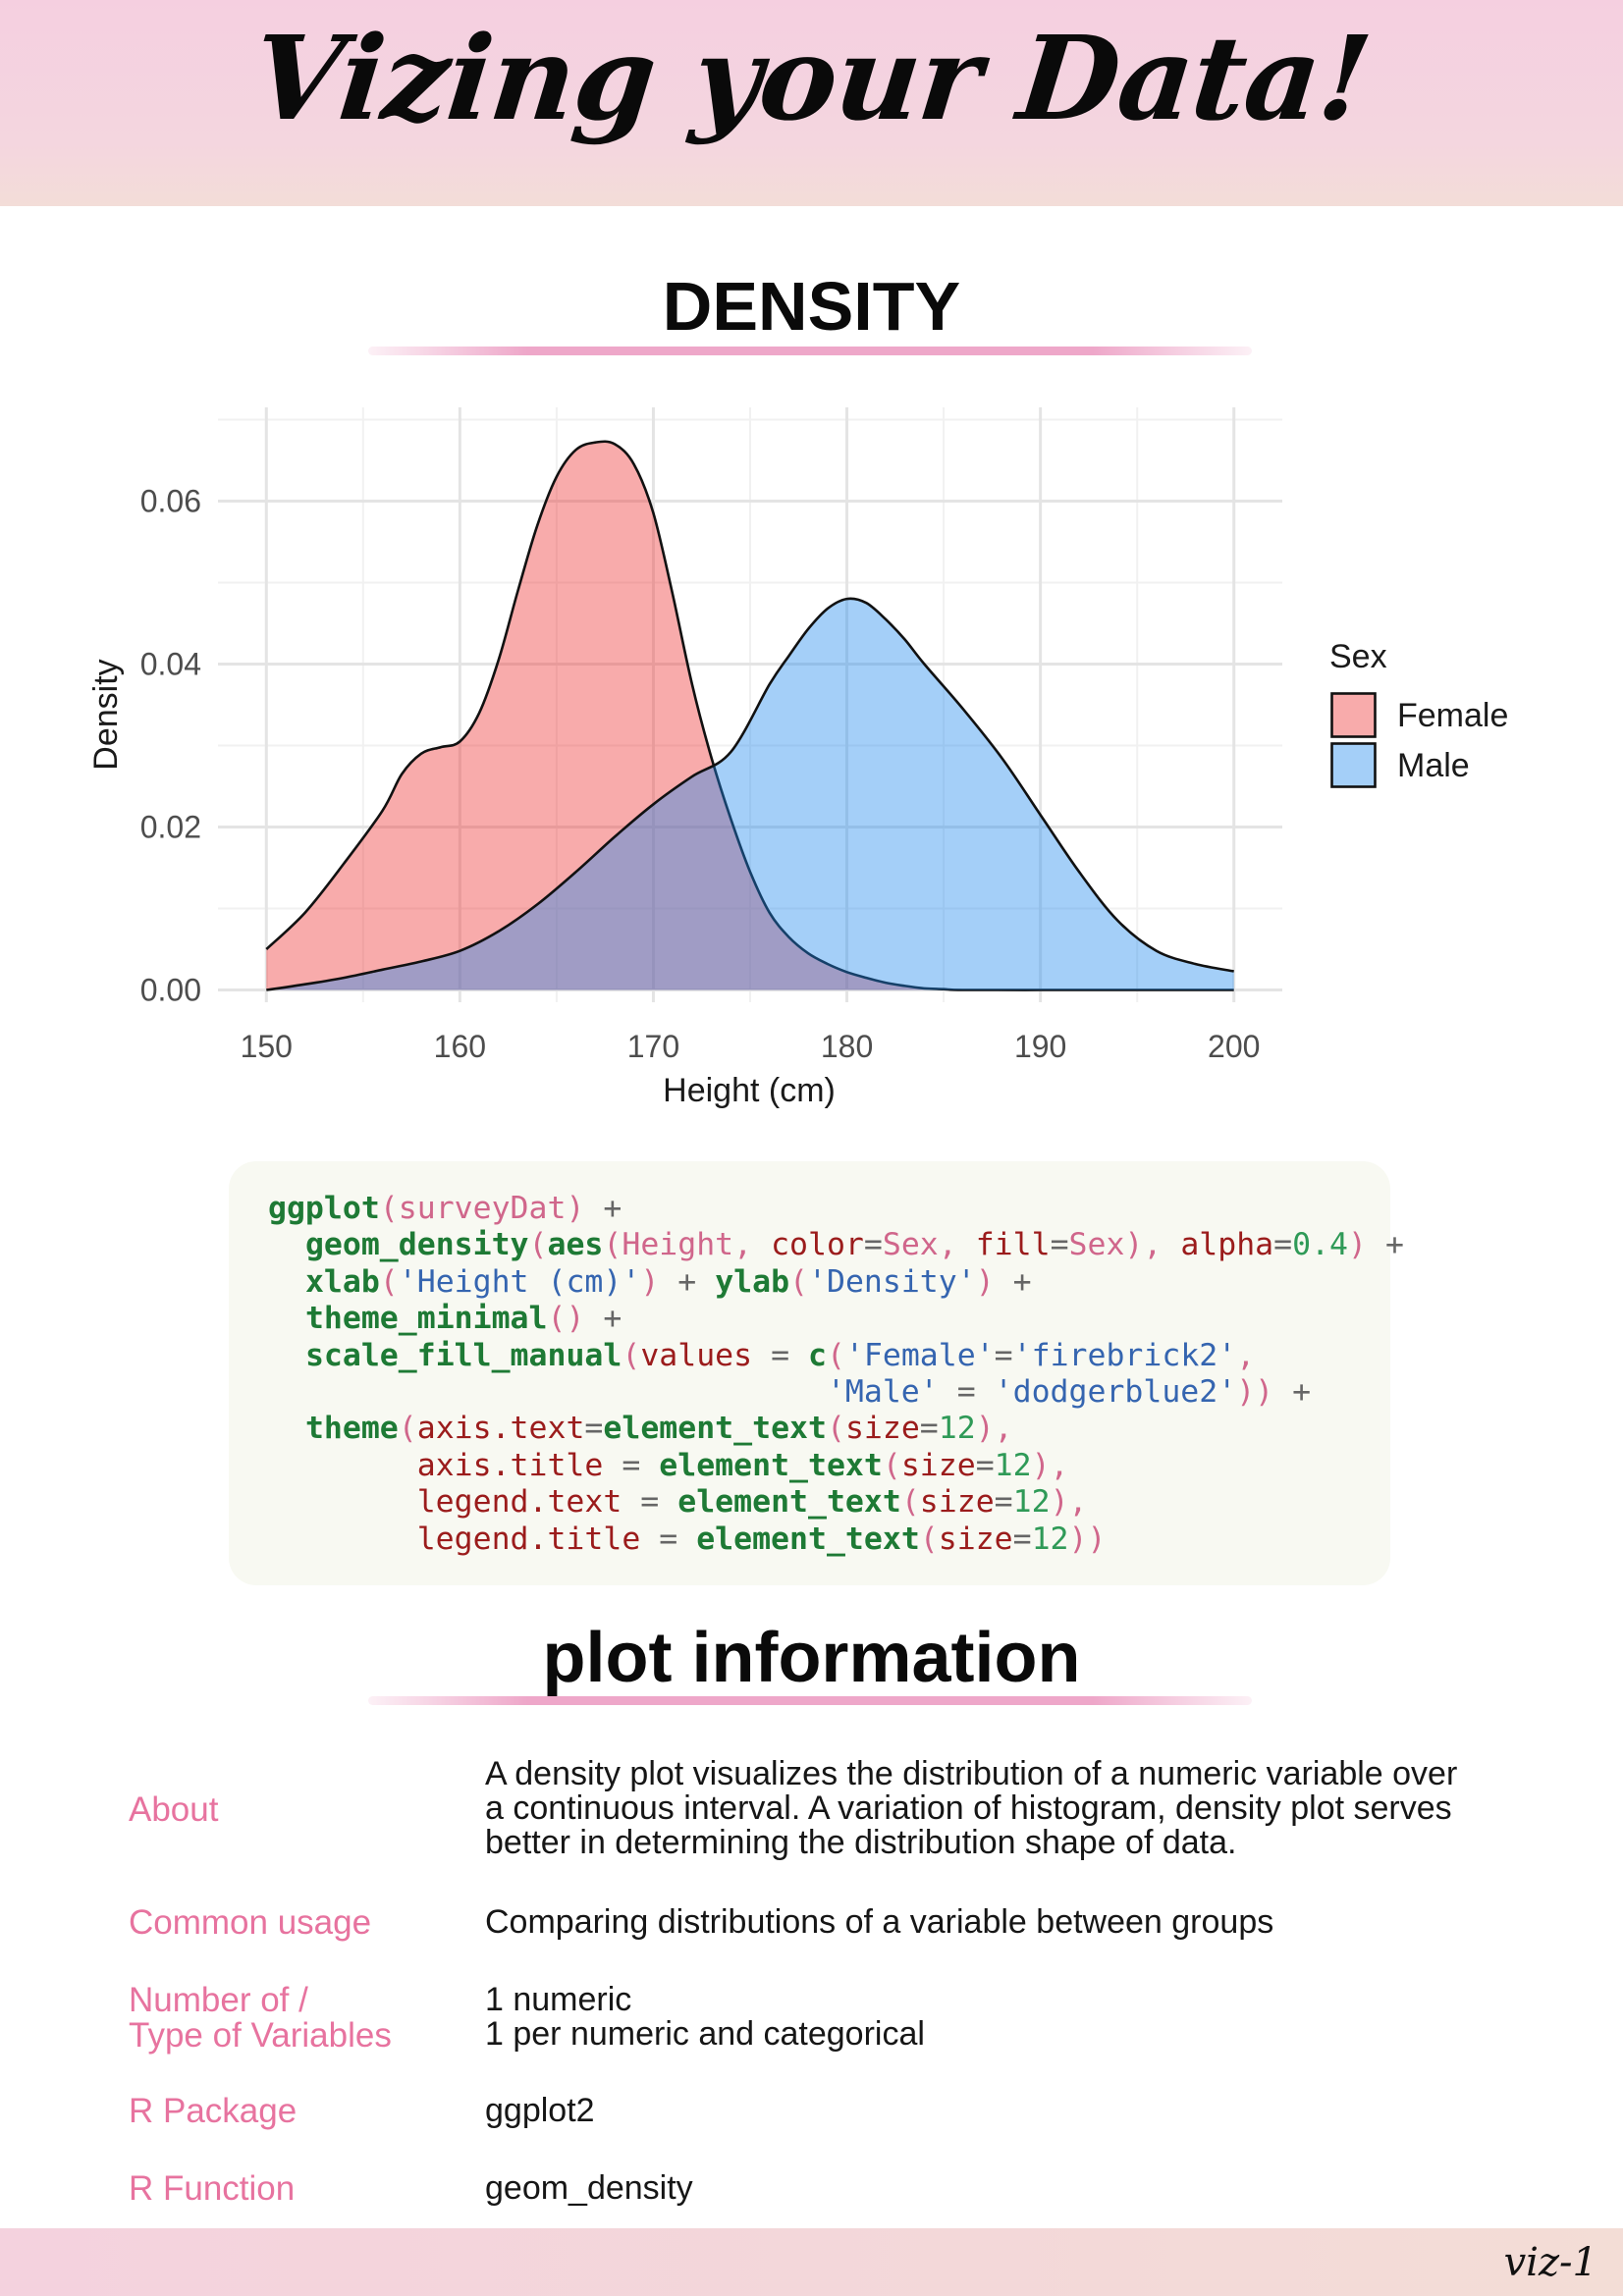 This screenshot has height=2296, width=1623. What do you see at coordinates (342, 1282) in the screenshot?
I see `code-token: xlab` at bounding box center [342, 1282].